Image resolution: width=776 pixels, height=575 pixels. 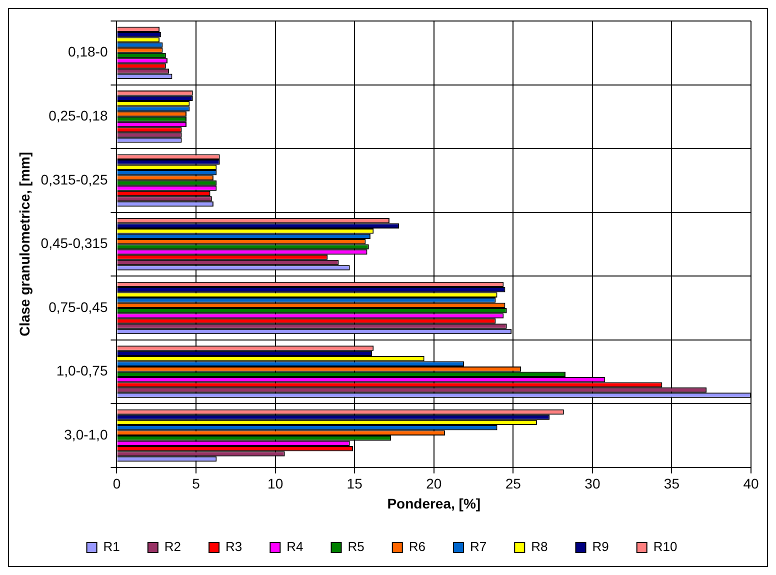 I want to click on y-axis-title: Clase granulometrice, [mm], so click(x=24, y=244).